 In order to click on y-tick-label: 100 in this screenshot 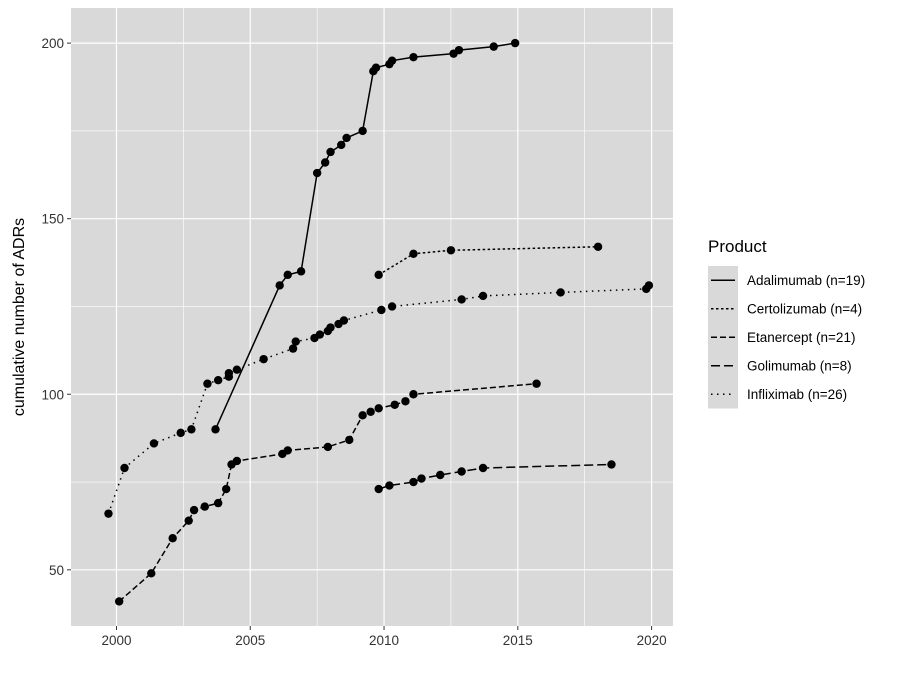, I will do `click(52, 394)`.